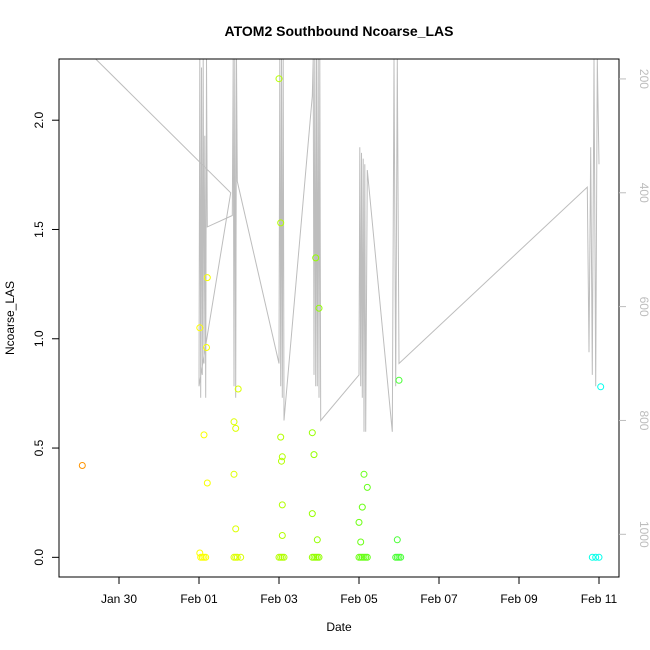 The width and height of the screenshot is (650, 650). I want to click on chart-title: ATOM2 Southbound Ncoarse_LAS, so click(339, 31).